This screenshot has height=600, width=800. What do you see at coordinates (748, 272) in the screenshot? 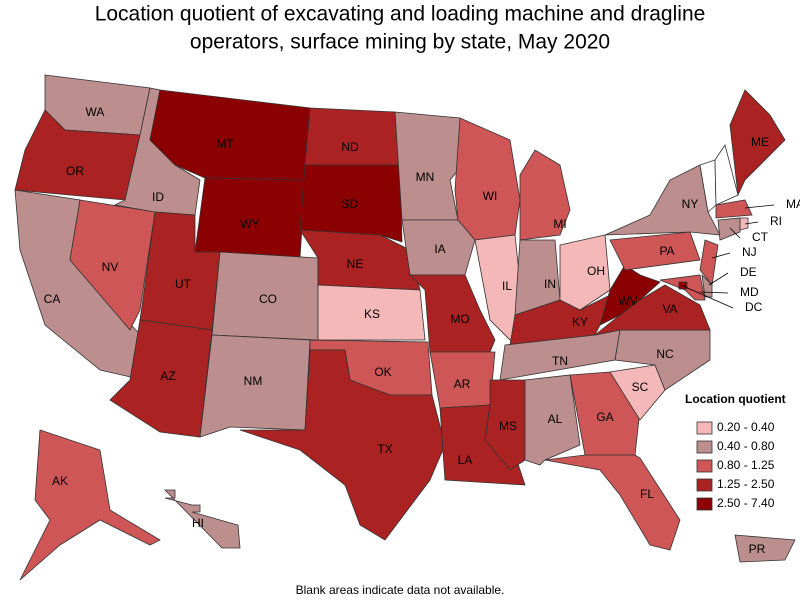
I see `state-label: DE` at bounding box center [748, 272].